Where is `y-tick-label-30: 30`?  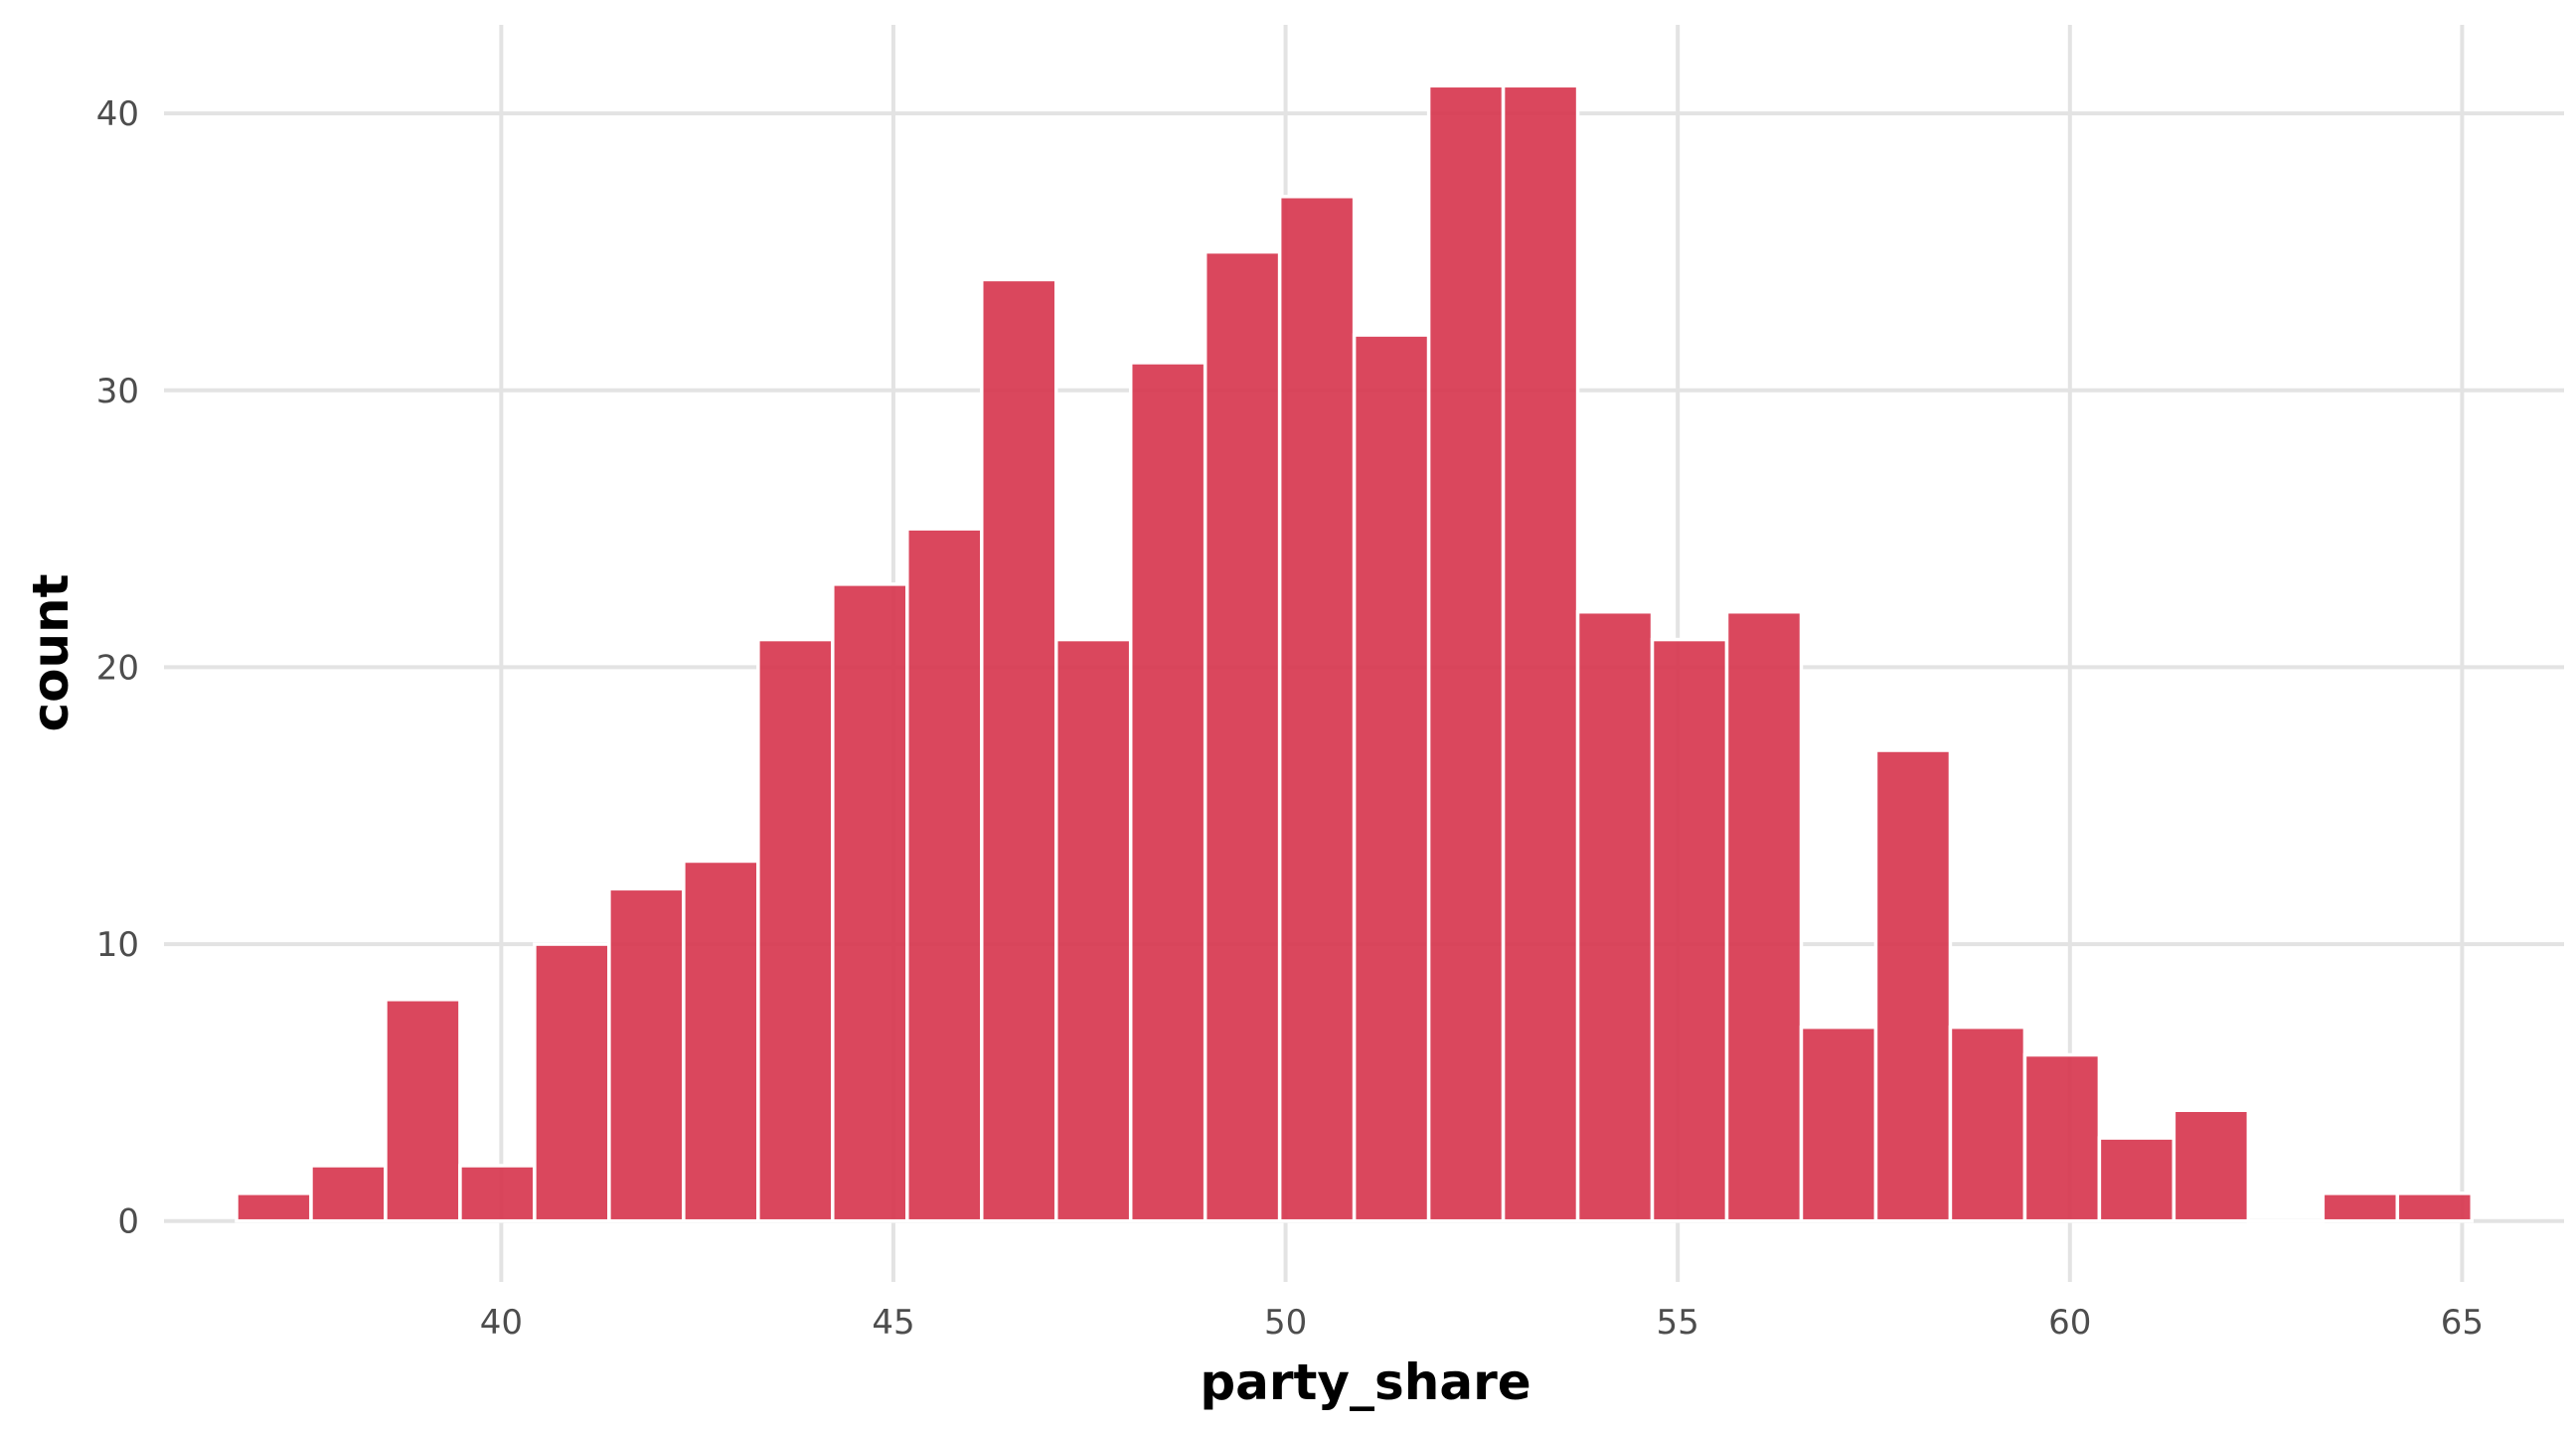
y-tick-label-30: 30 is located at coordinates (117, 391).